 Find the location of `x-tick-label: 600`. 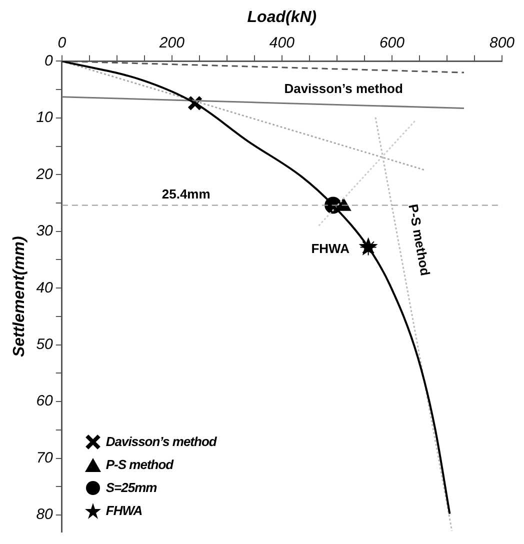

x-tick-label: 600 is located at coordinates (392, 43).